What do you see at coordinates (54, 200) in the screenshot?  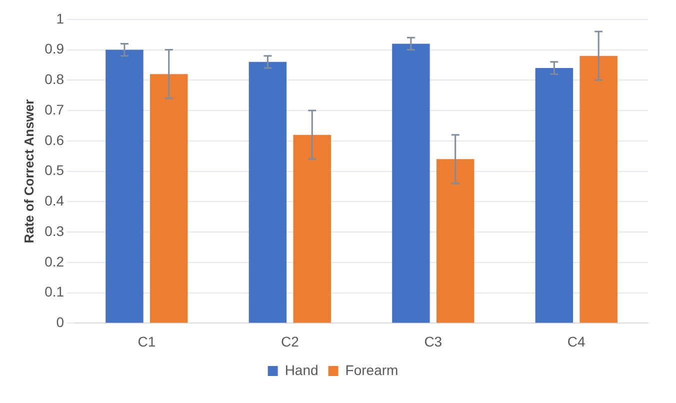 I see `y-tick-label: 0.4` at bounding box center [54, 200].